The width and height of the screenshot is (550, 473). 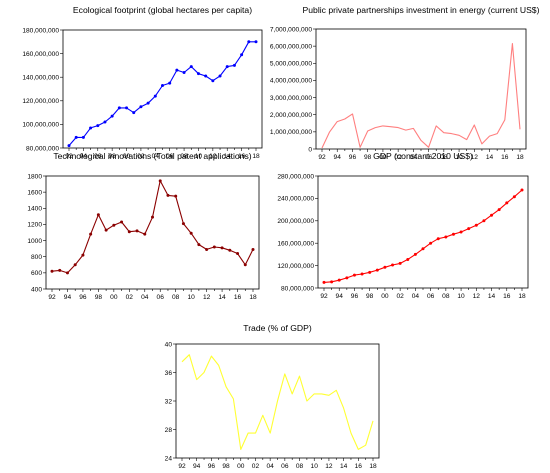 I want to click on y-tick-label: 4,000,000,000, so click(x=291, y=81).